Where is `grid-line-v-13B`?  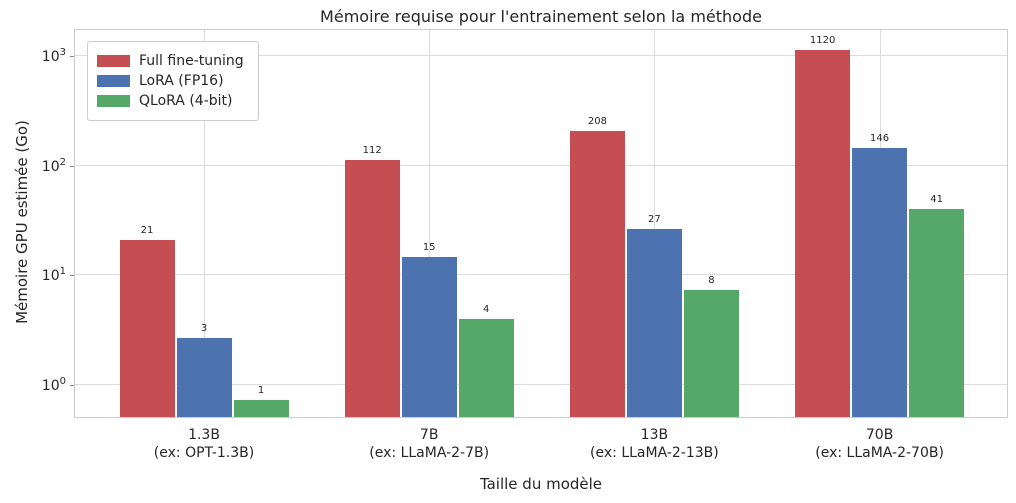 grid-line-v-13B is located at coordinates (655, 223).